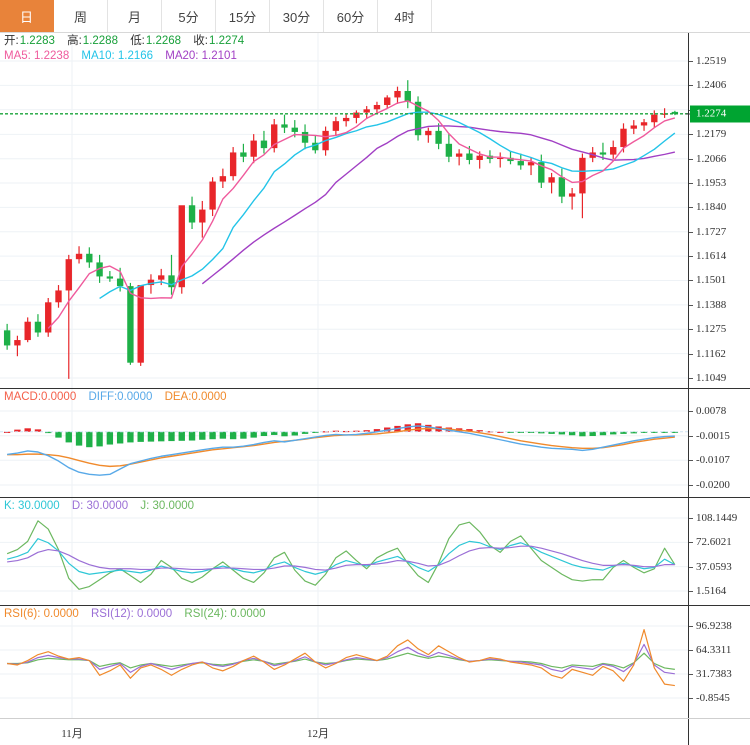 The width and height of the screenshot is (750, 745). Describe the element at coordinates (200, 41) in the screenshot. I see `close-label: 收:` at that location.